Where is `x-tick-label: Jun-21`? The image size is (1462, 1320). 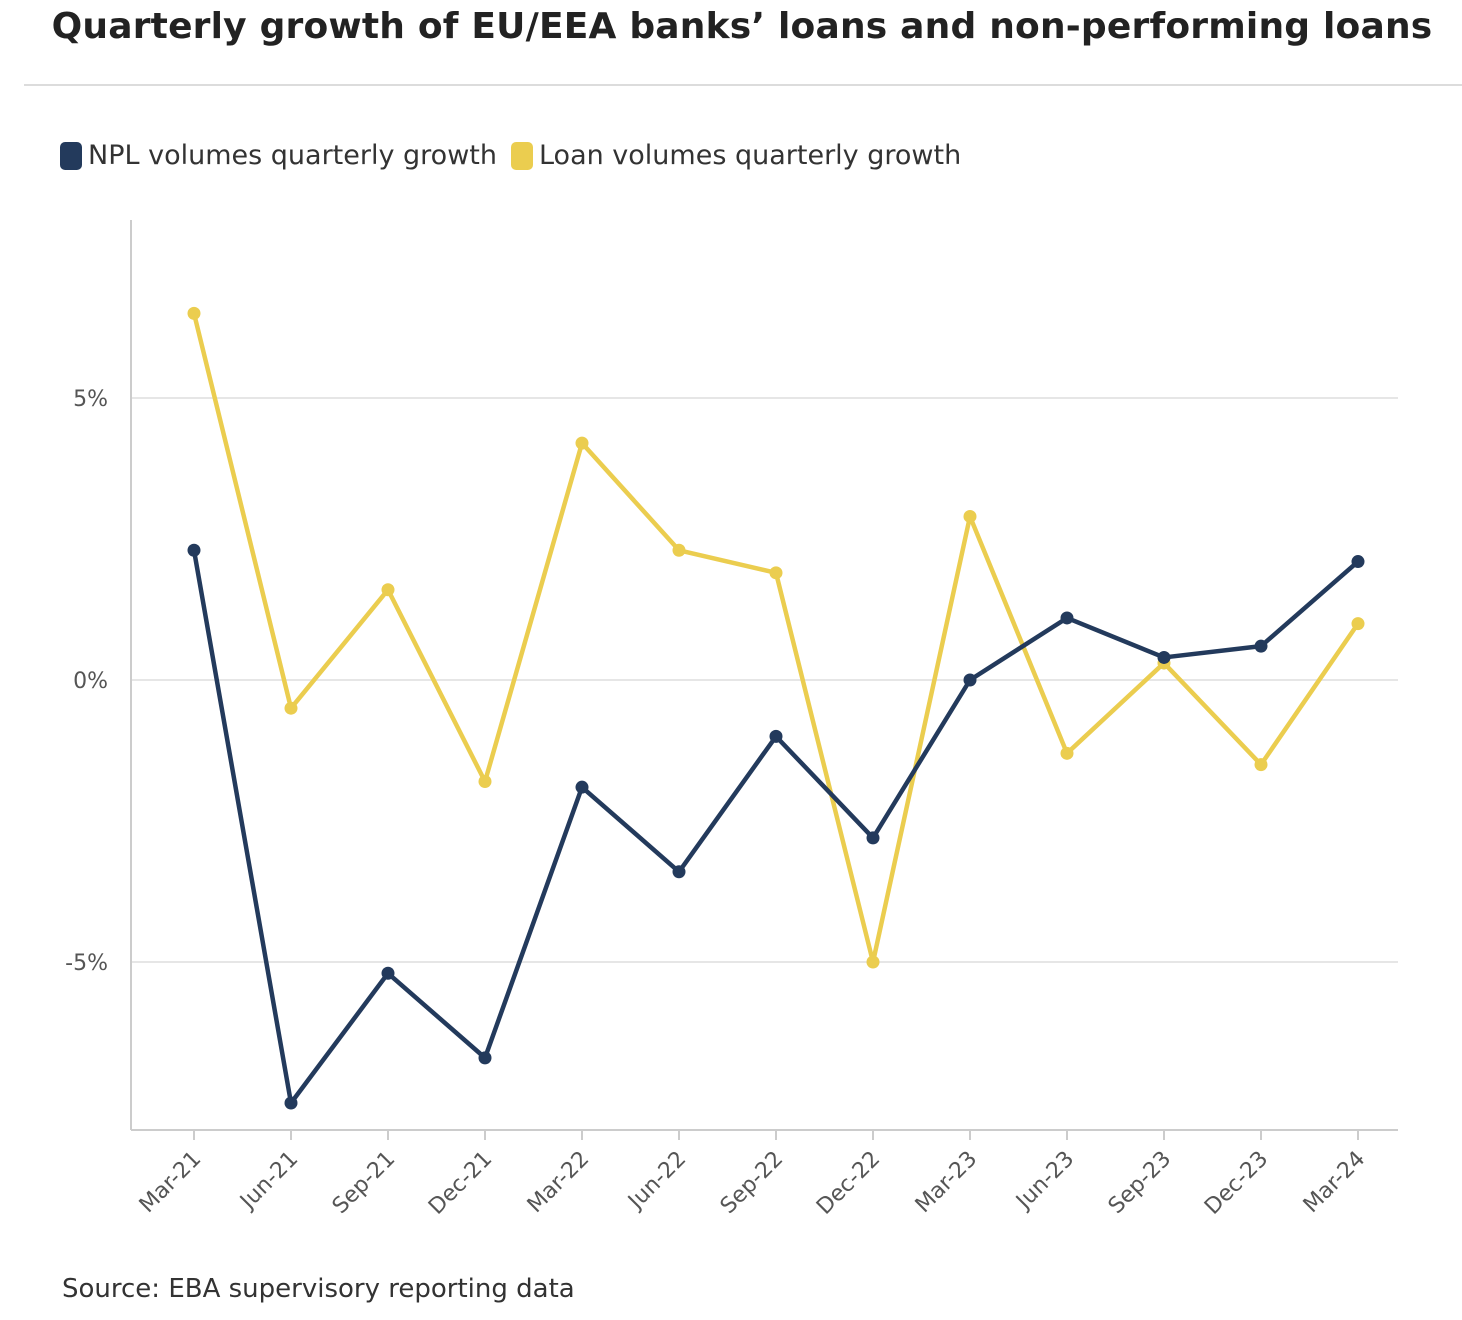 x-tick-label: Jun-21 is located at coordinates (268, 1181).